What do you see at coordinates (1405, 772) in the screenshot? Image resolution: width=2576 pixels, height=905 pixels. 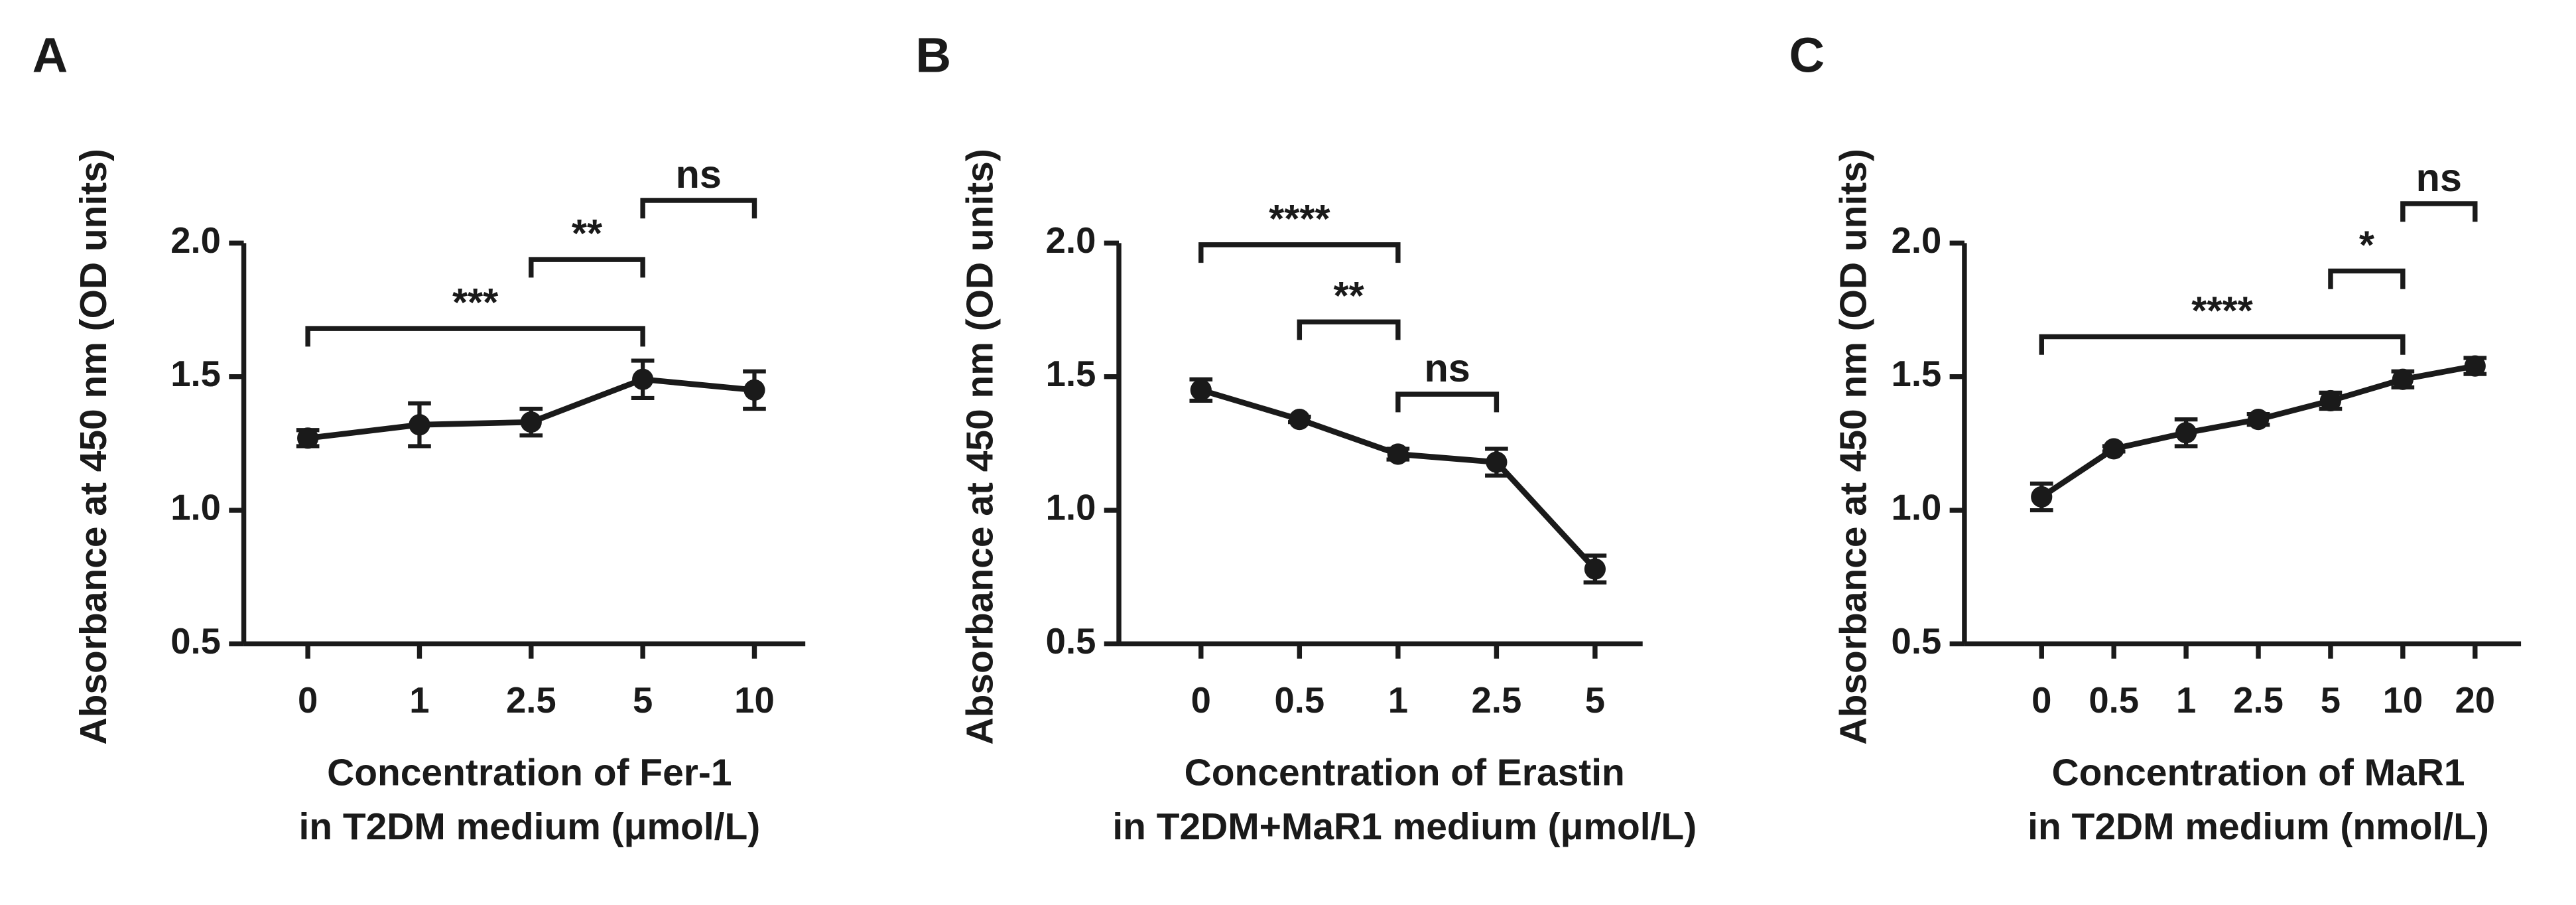 I see `x-axis-title: Concentration of Erastin` at bounding box center [1405, 772].